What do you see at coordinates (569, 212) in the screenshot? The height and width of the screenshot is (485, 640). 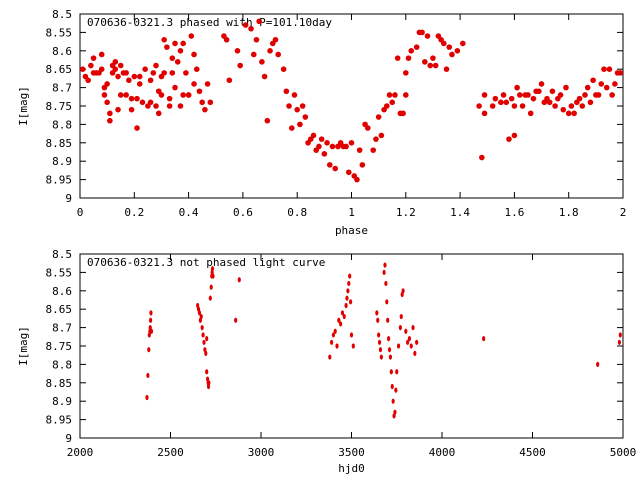 I see `x-tick-label: 1.8` at bounding box center [569, 212].